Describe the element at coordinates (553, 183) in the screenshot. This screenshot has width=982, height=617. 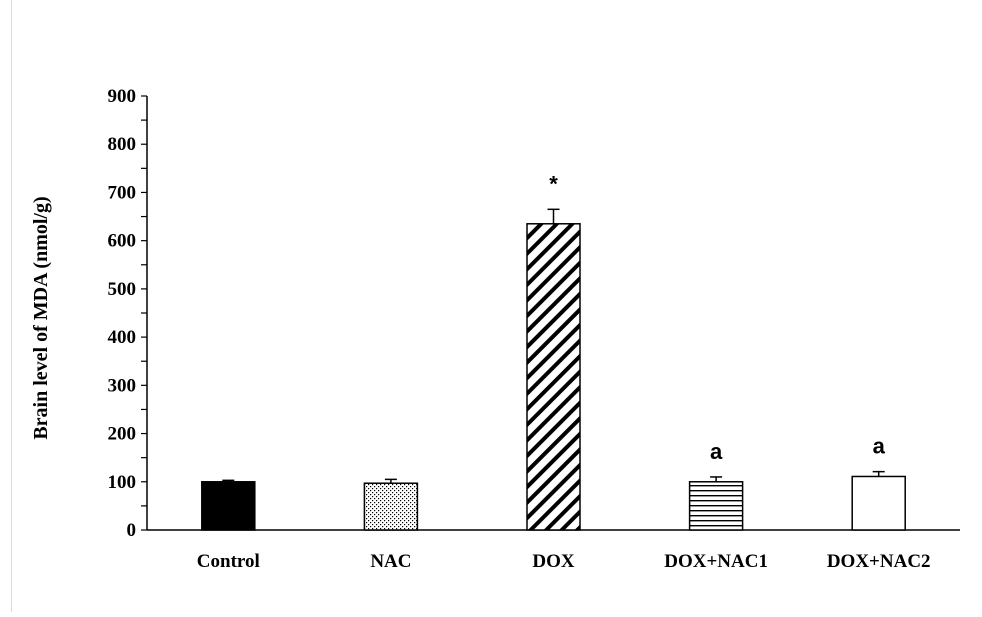
I see `significance-mark: *` at that location.